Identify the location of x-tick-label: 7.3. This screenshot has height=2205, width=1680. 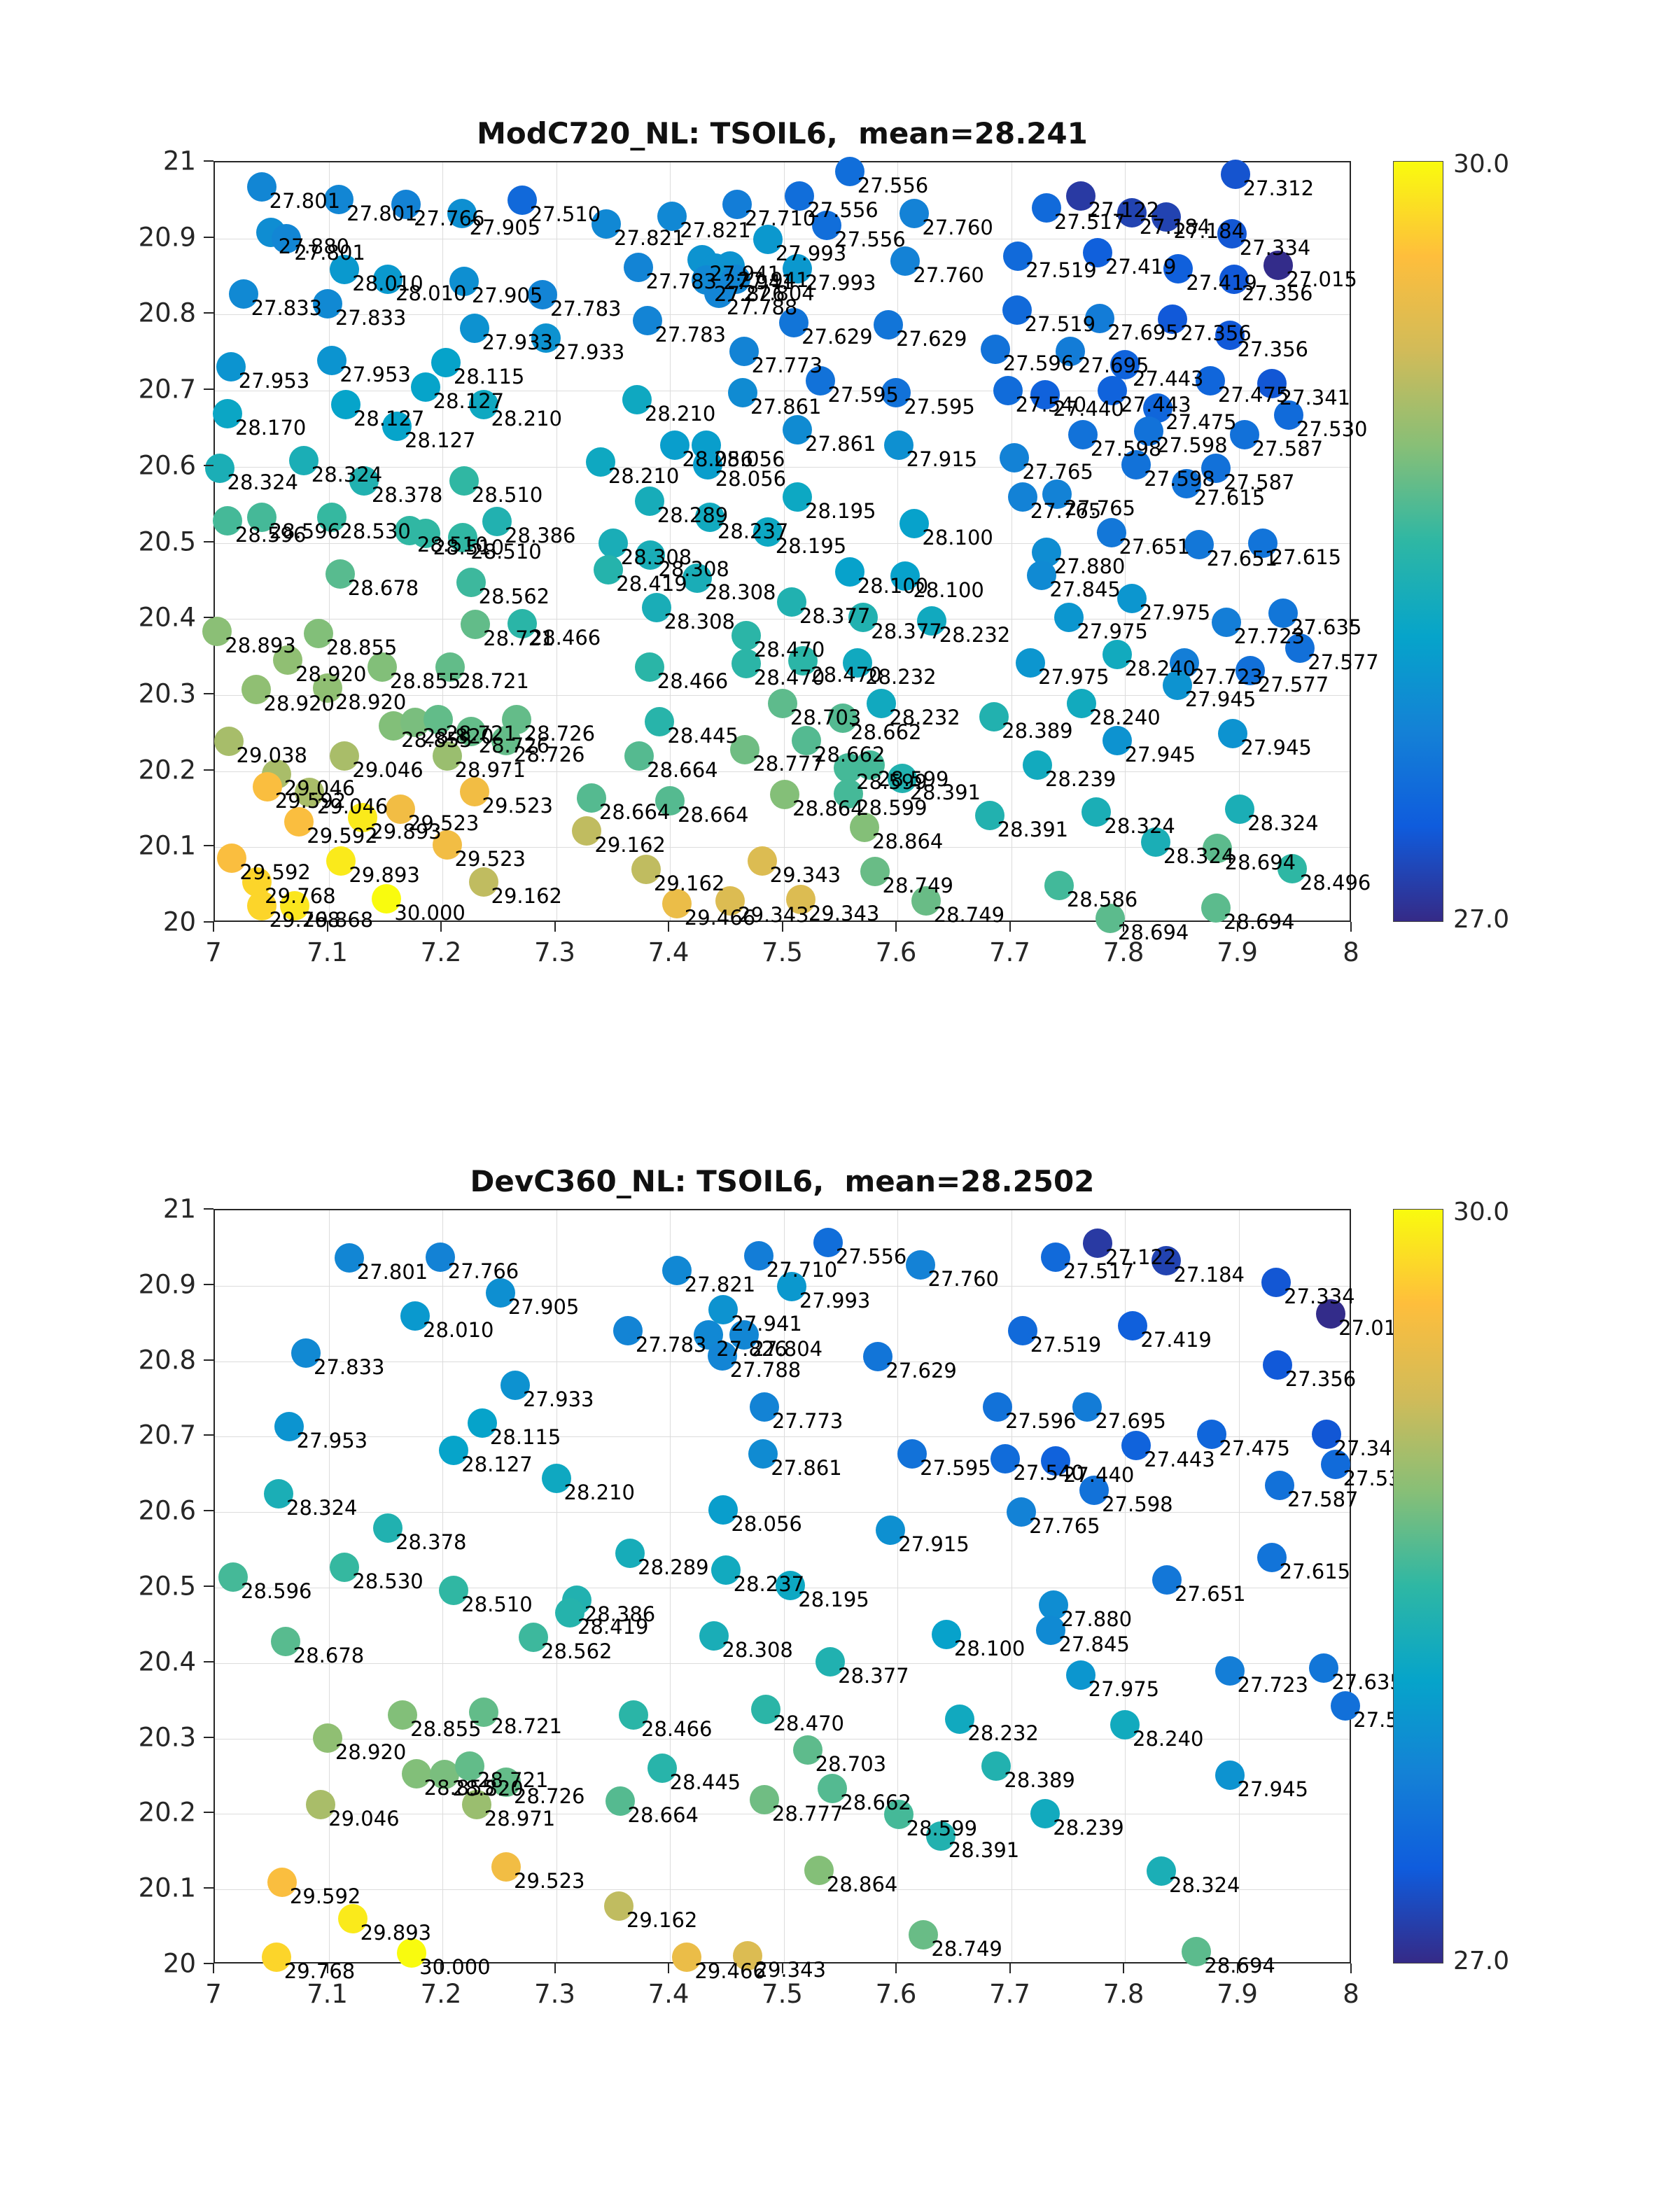
(554, 952).